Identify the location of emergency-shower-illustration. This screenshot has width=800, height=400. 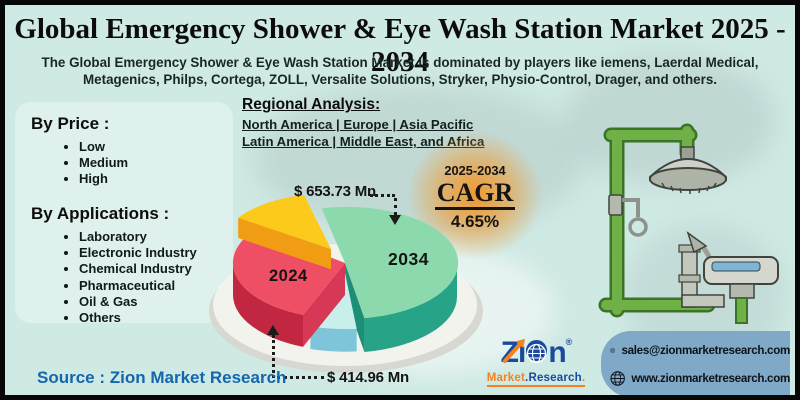
(688, 223).